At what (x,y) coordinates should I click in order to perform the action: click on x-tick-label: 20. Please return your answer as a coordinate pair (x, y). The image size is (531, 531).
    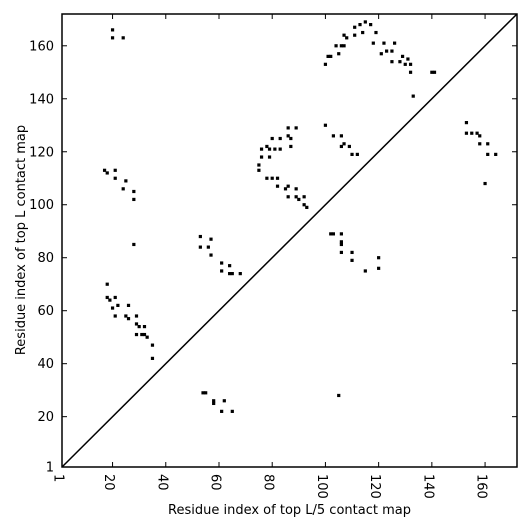
    Looking at the image, I should click on (108, 482).